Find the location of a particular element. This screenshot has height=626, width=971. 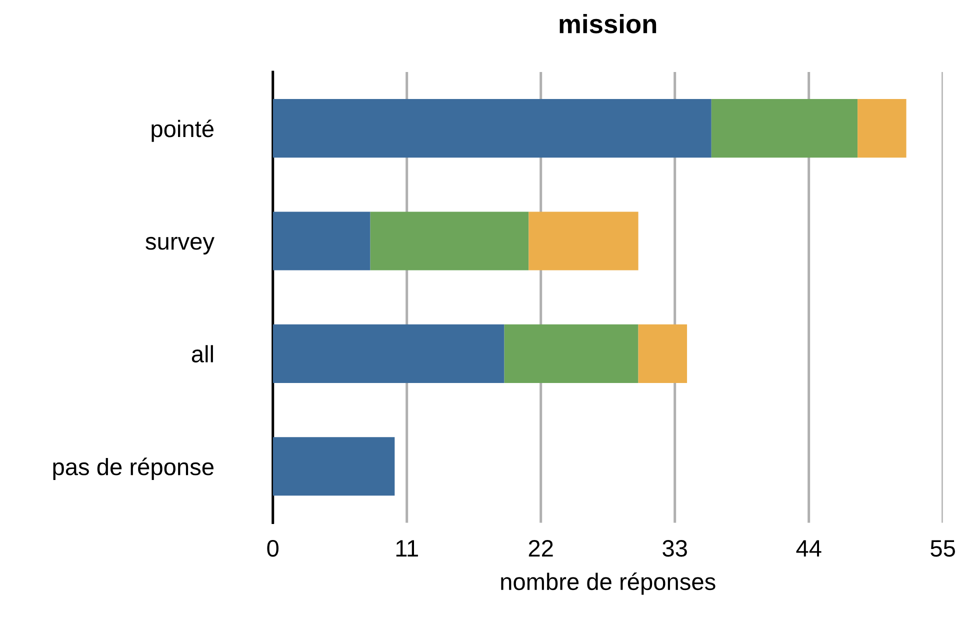

x-tick-label: 11 is located at coordinates (407, 548).